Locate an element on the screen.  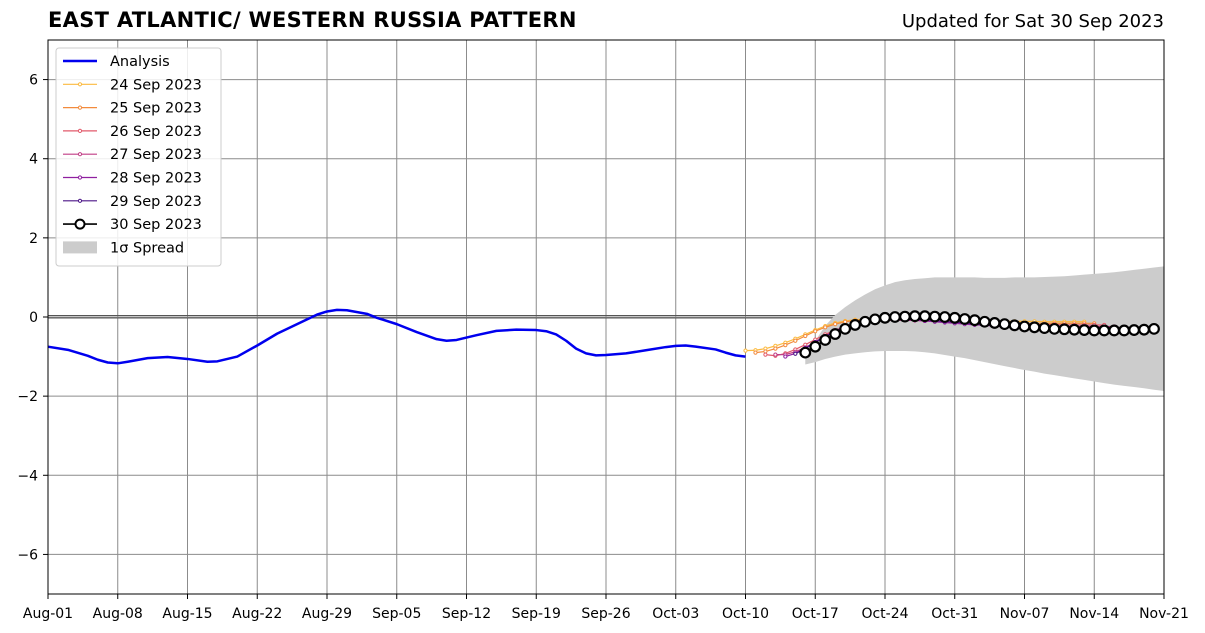
x-tick-label: Oct-31 is located at coordinates (954, 614).